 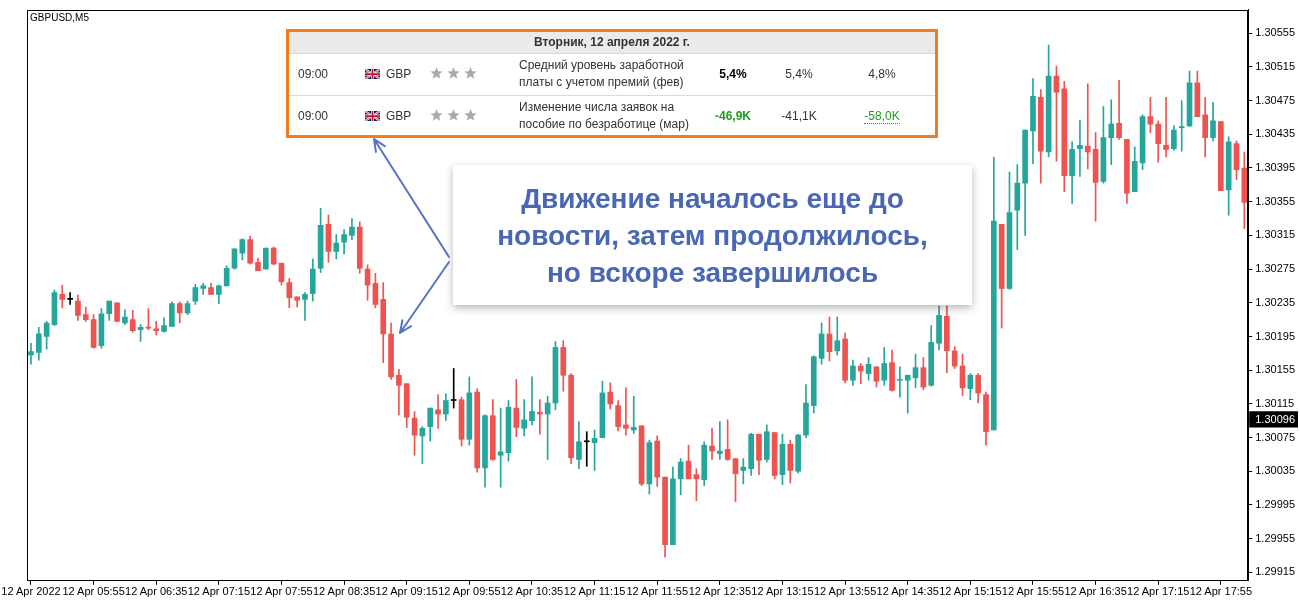 I want to click on annotation: Изменение числа заявок на пособие по безработице (мар), so click(x=604, y=116).